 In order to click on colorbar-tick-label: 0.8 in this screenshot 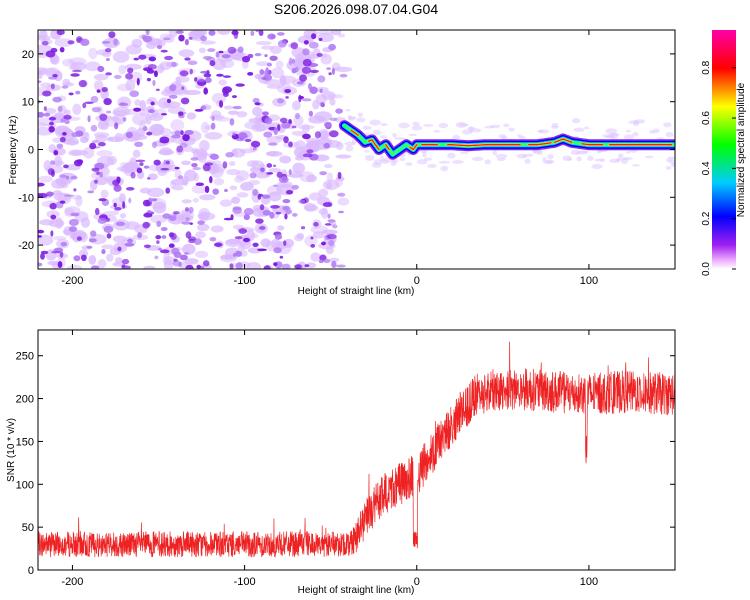, I will do `click(706, 67)`.